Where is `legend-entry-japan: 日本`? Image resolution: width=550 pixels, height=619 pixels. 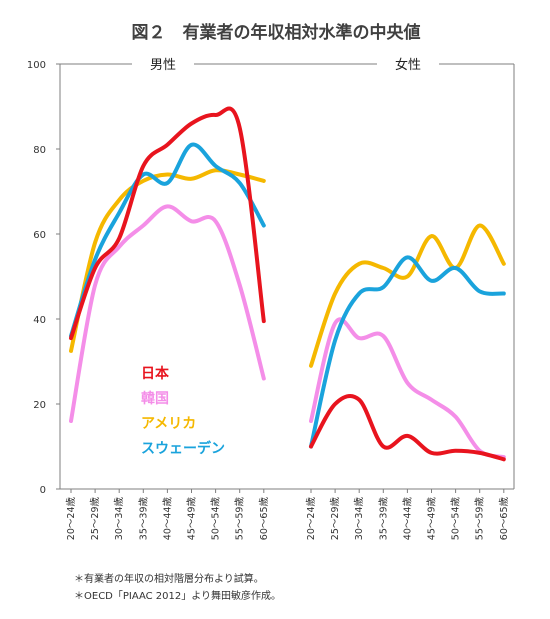
legend-entry-japan: 日本 is located at coordinates (155, 373).